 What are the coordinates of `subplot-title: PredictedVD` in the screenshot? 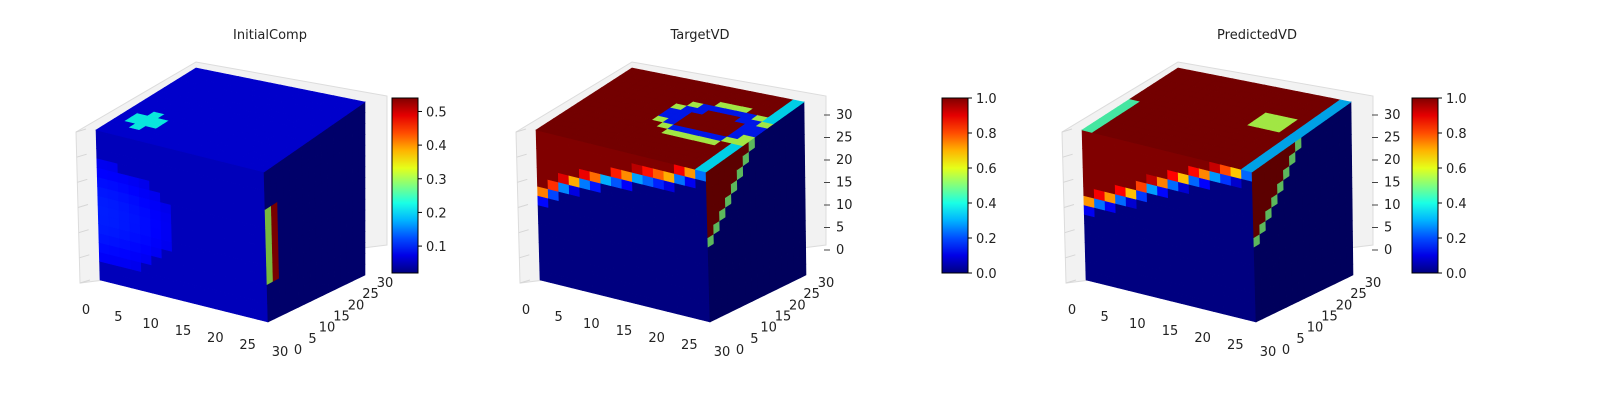 It's located at (1257, 35).